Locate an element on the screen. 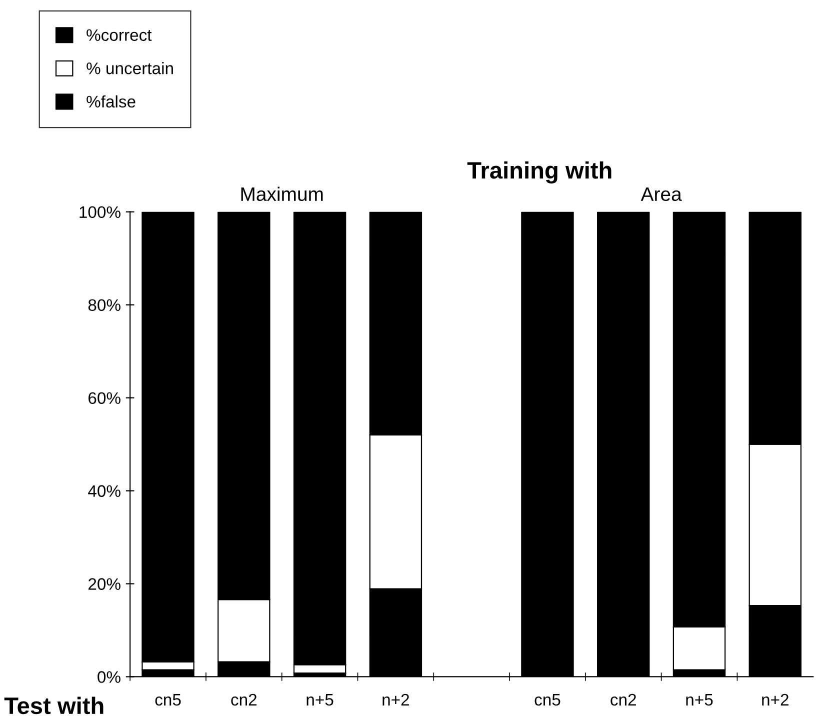  legend-label: %false is located at coordinates (111, 101).